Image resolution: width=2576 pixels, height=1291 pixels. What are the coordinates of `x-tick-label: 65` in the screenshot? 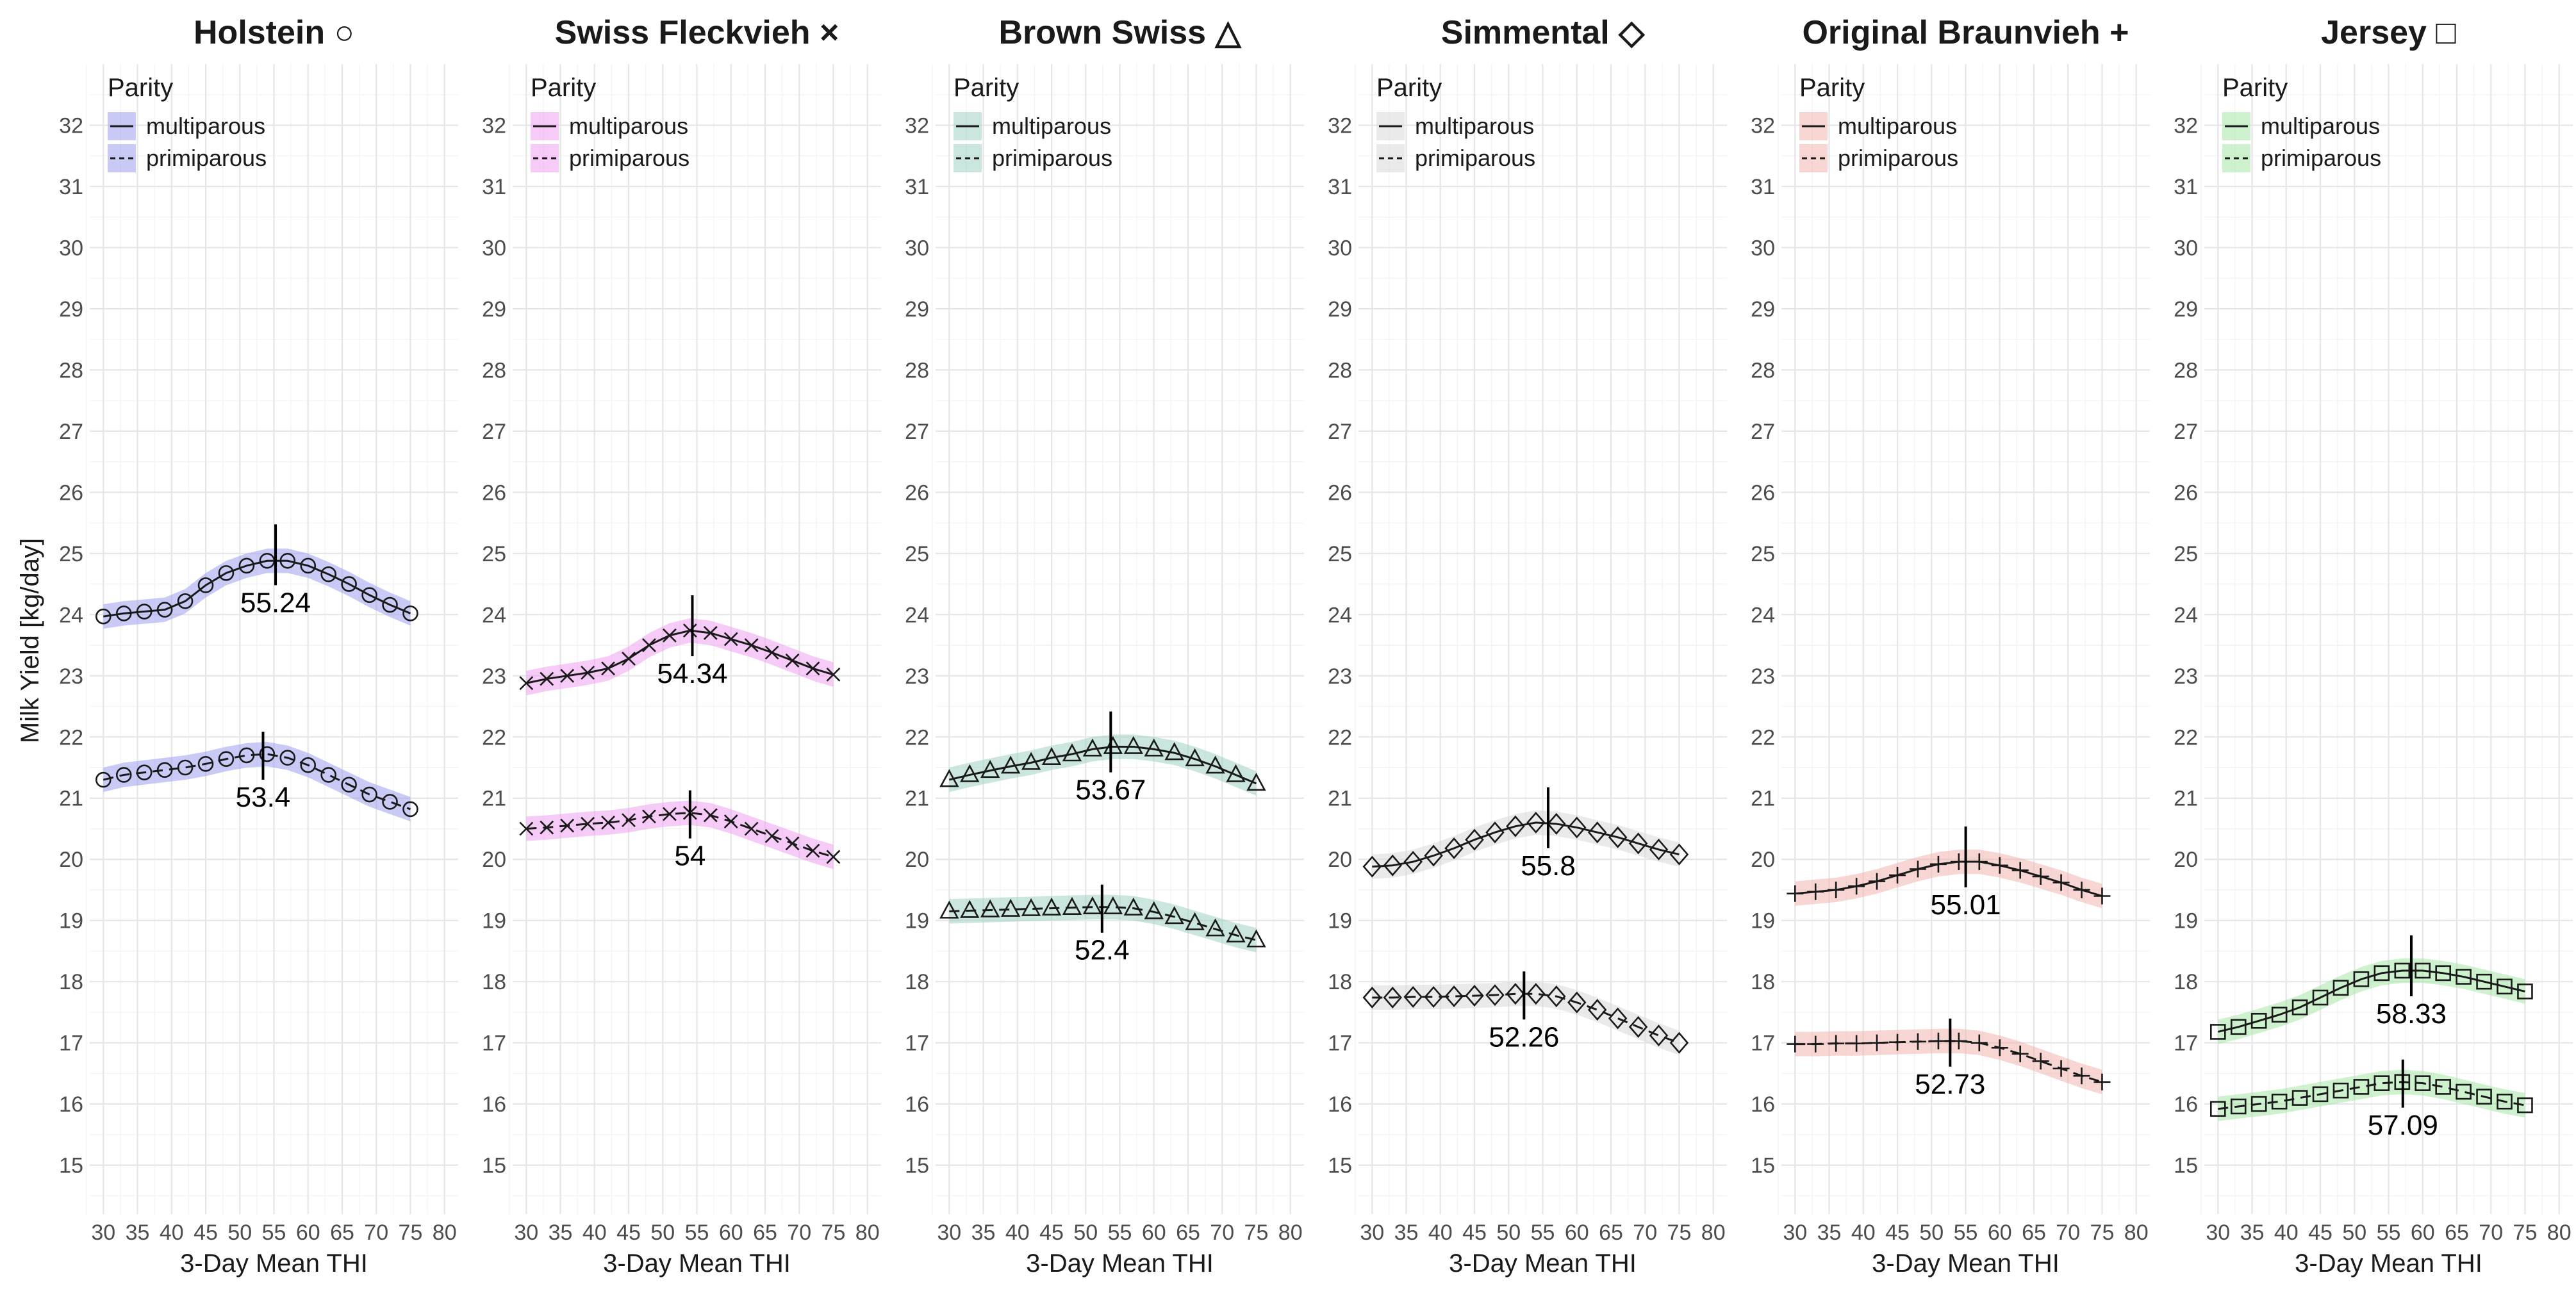 It's located at (2034, 1233).